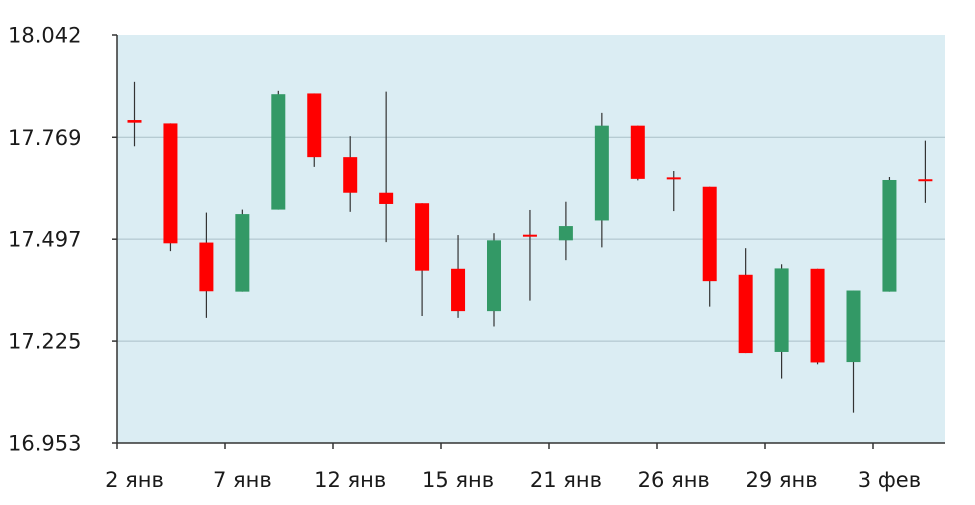 Image resolution: width=975 pixels, height=505 pixels. I want to click on y-tick-label: 17.225, so click(44, 342).